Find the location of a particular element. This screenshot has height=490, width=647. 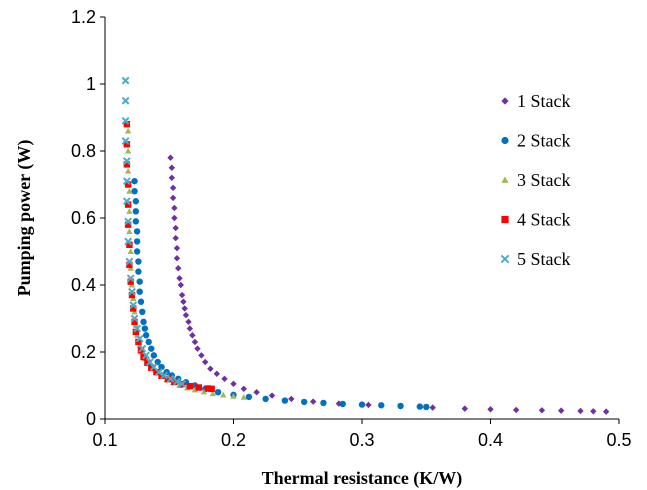

legend-label: 3 Stack is located at coordinates (544, 180).